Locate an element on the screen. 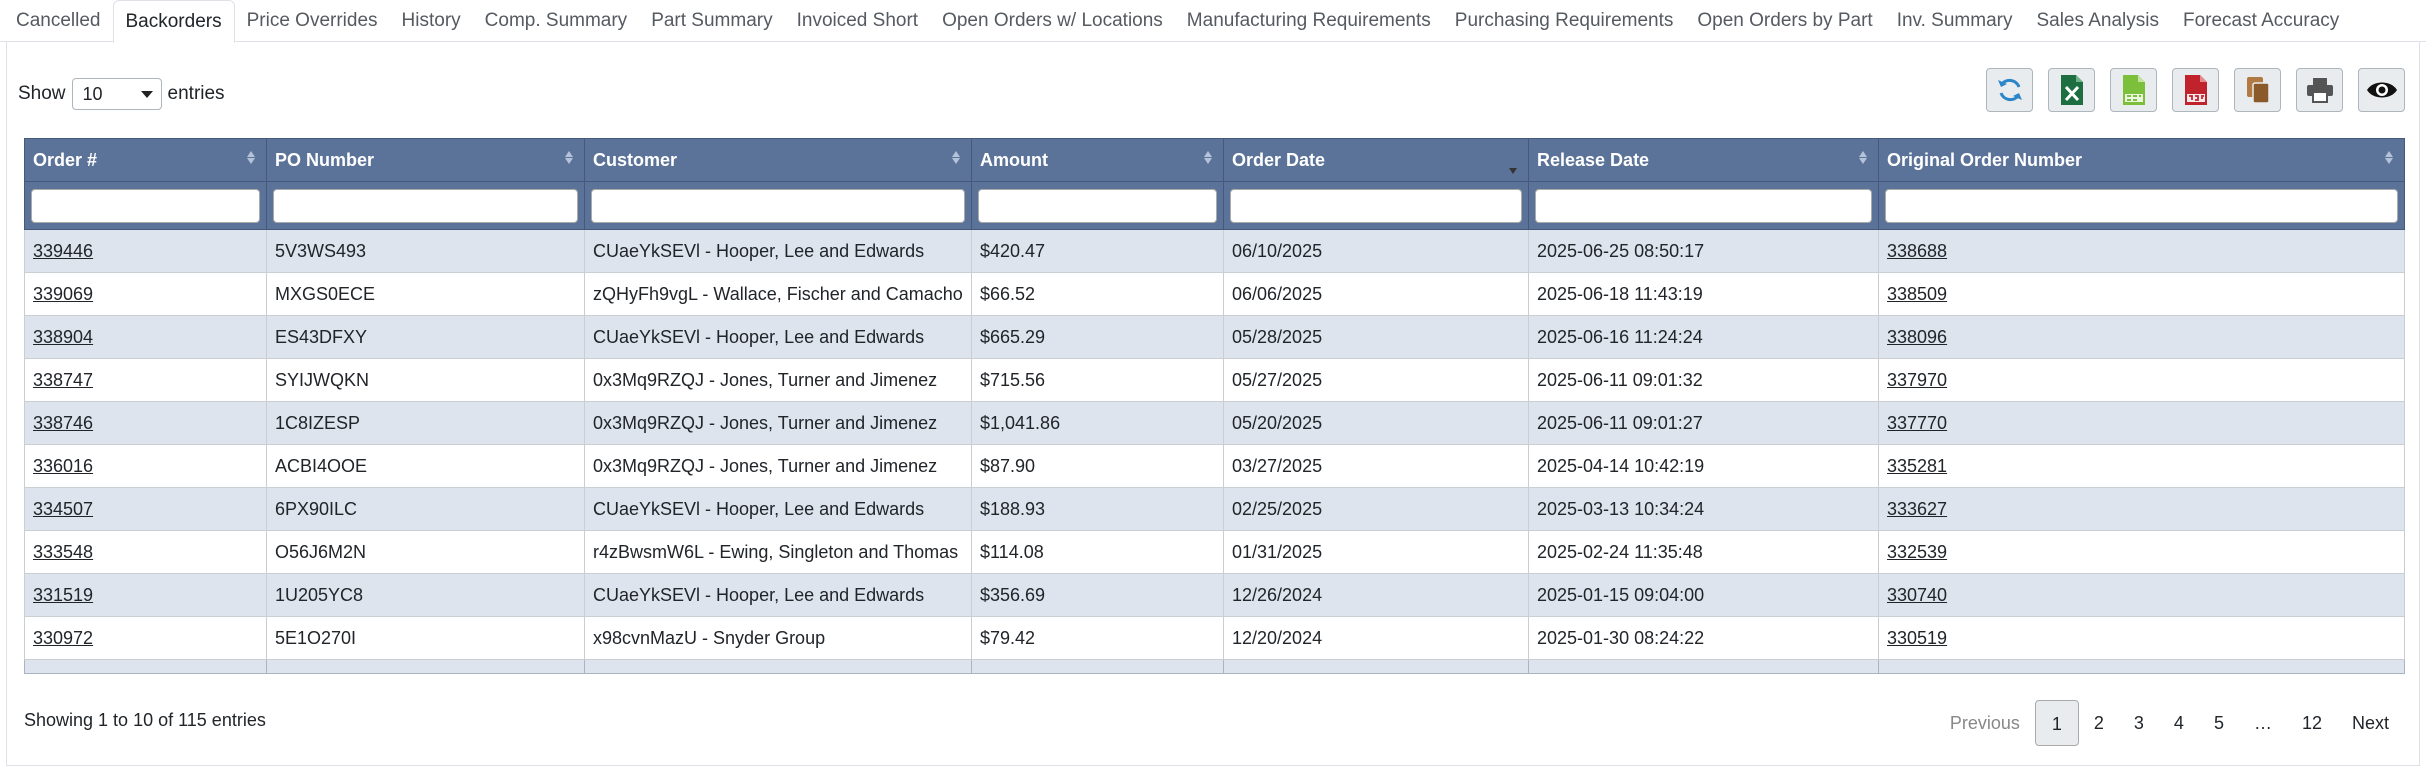 The width and height of the screenshot is (2426, 768). entries-select: 10 is located at coordinates (116, 94).